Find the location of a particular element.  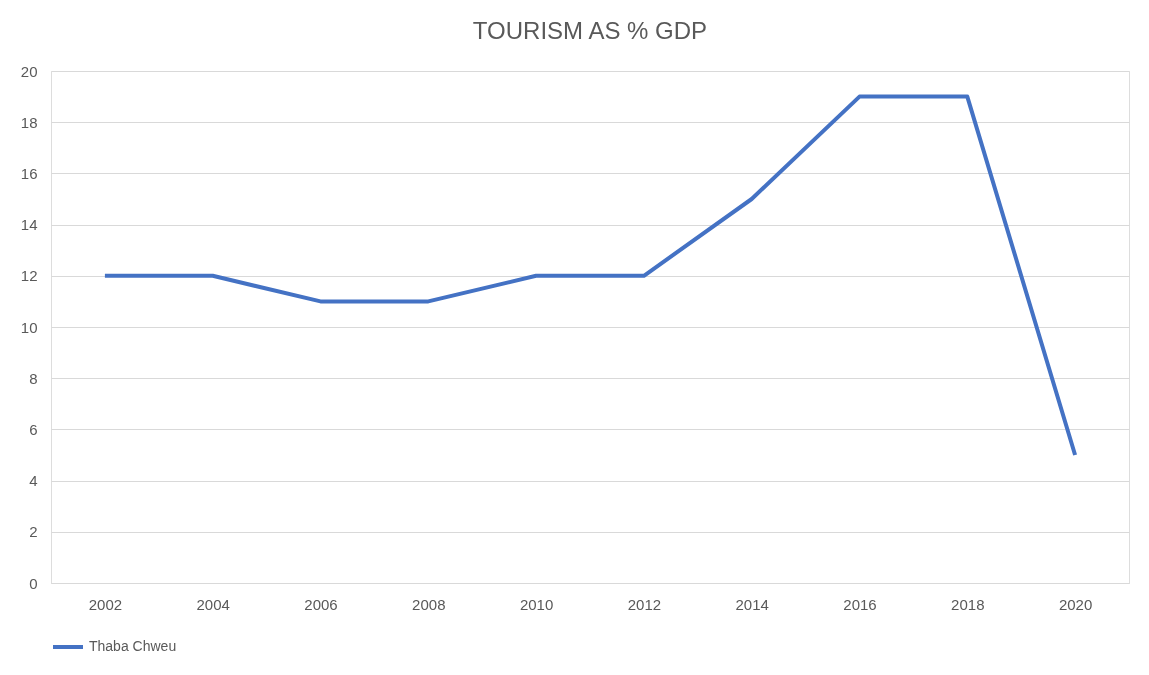

y-tick-label: 16 is located at coordinates (29, 173).